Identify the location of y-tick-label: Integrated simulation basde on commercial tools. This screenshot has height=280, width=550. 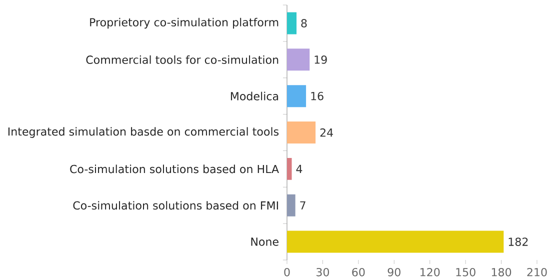
(143, 132).